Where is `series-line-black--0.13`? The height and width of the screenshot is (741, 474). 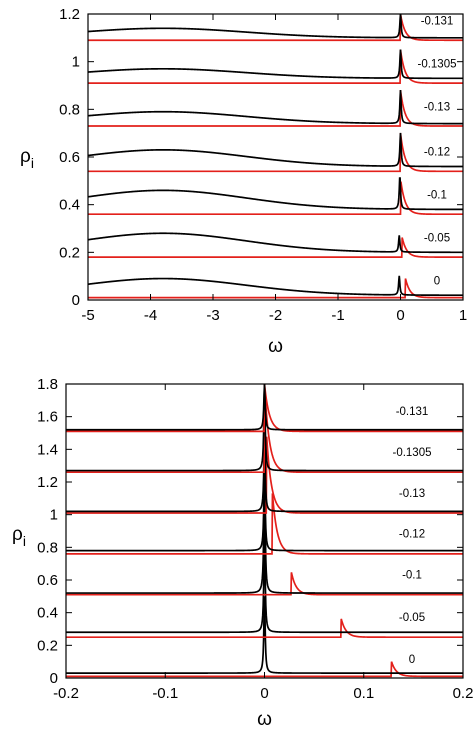
series-line-black--0.13 is located at coordinates (275, 107).